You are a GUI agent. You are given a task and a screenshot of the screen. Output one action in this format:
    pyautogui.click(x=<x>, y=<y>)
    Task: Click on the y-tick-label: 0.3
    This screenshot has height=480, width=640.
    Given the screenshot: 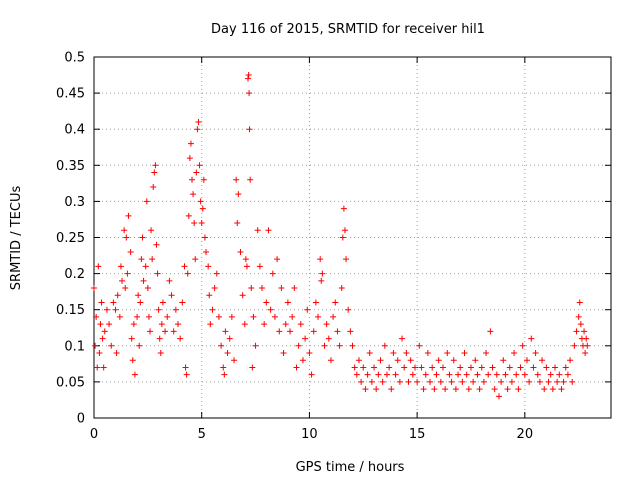 What is the action you would take?
    pyautogui.click(x=74, y=202)
    